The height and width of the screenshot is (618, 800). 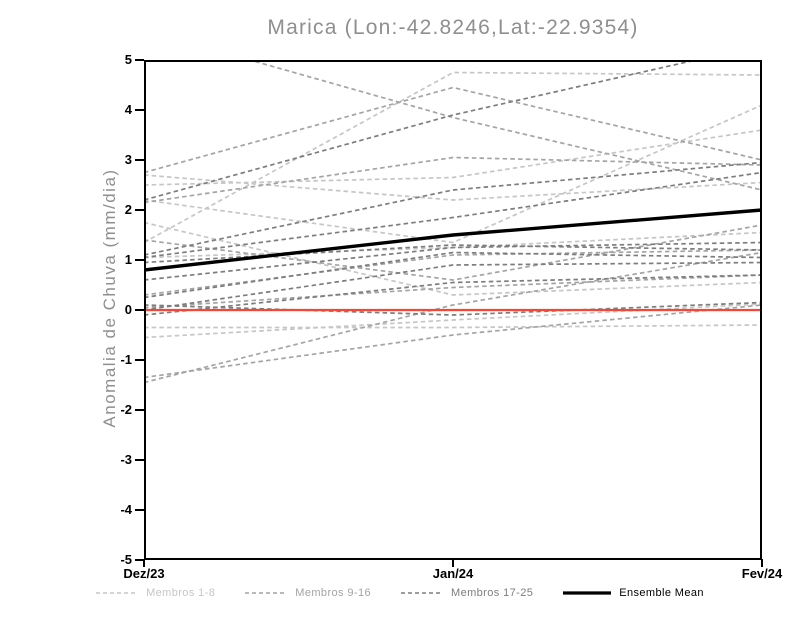 What do you see at coordinates (126, 509) in the screenshot?
I see `y-tick-label: -4` at bounding box center [126, 509].